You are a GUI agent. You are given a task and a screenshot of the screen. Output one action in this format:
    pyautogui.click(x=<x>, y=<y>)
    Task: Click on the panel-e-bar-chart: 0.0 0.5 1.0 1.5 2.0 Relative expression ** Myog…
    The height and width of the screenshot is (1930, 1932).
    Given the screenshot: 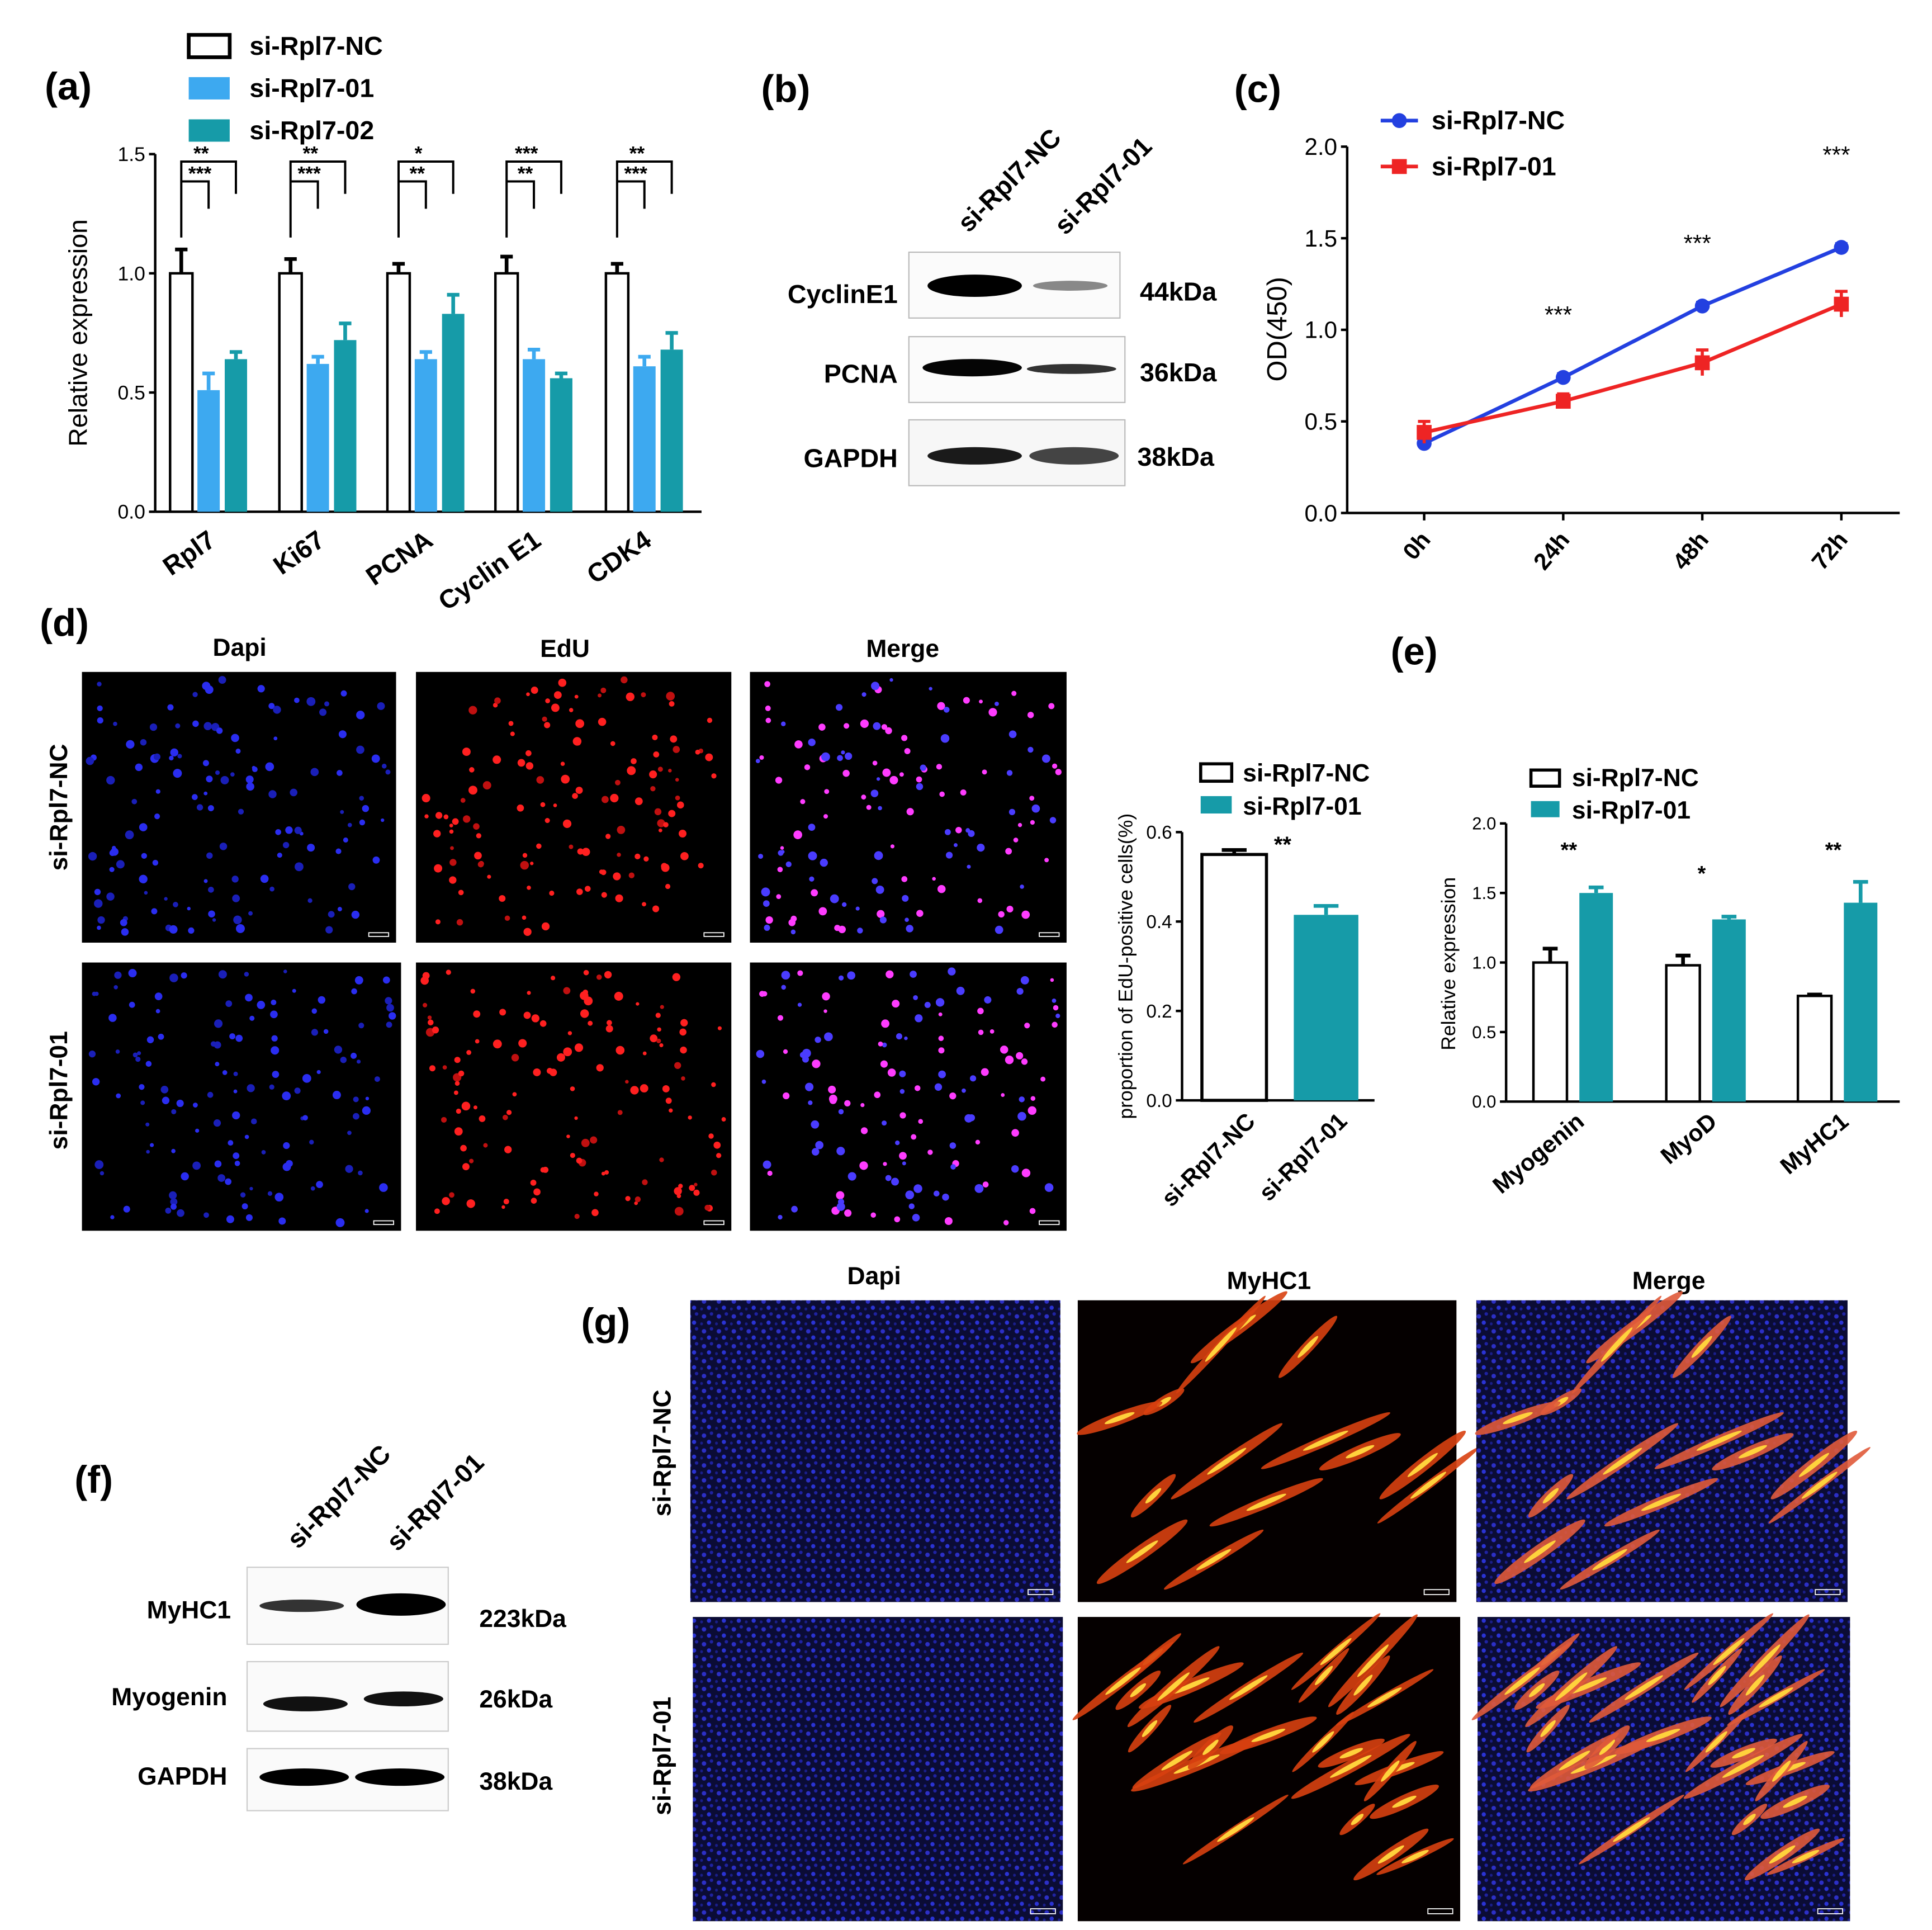 What is the action you would take?
    pyautogui.click(x=1669, y=981)
    